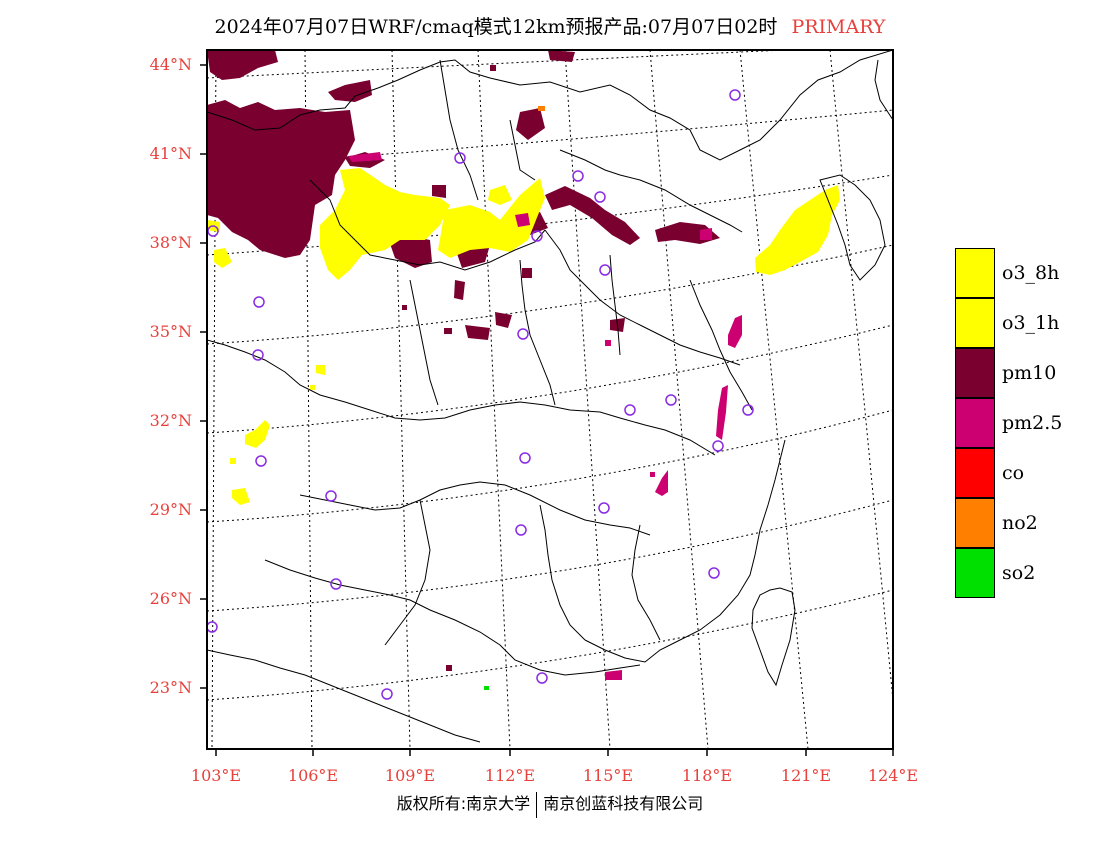 The image size is (1100, 850). What do you see at coordinates (203, 376) in the screenshot?
I see `lat-ticks` at bounding box center [203, 376].